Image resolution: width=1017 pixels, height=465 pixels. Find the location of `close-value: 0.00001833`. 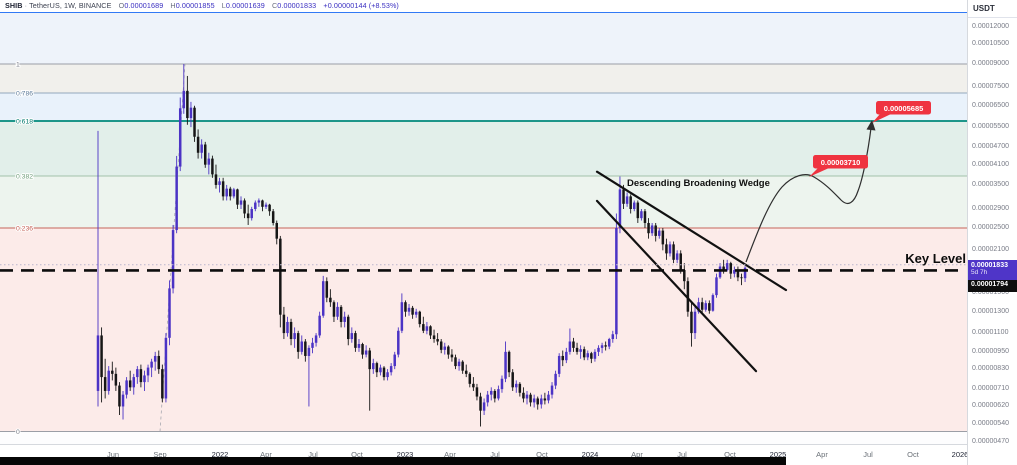

close-value: 0.00001833 is located at coordinates (297, 5).